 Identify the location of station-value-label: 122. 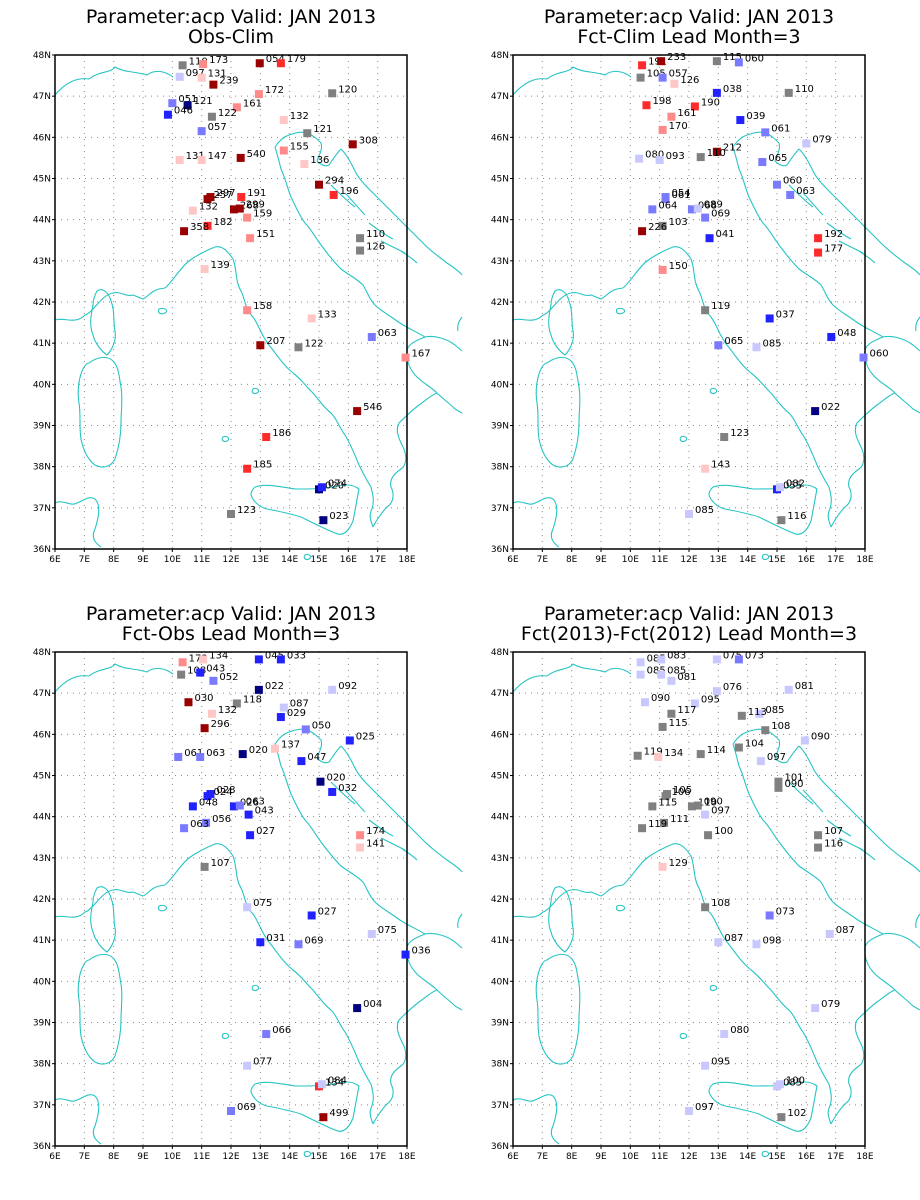
(227, 113).